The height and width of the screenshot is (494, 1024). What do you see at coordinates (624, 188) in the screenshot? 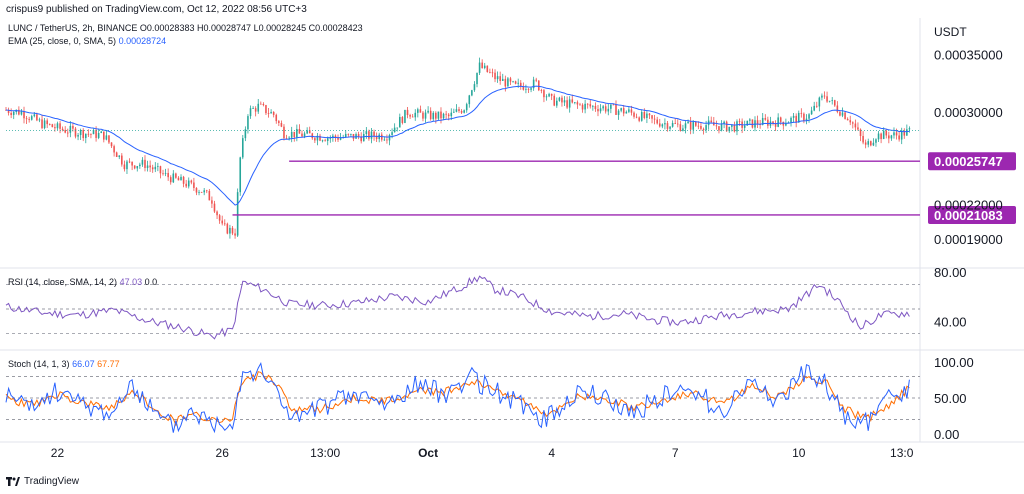
I see `support-levels: 0.00025747 0.00021083` at bounding box center [624, 188].